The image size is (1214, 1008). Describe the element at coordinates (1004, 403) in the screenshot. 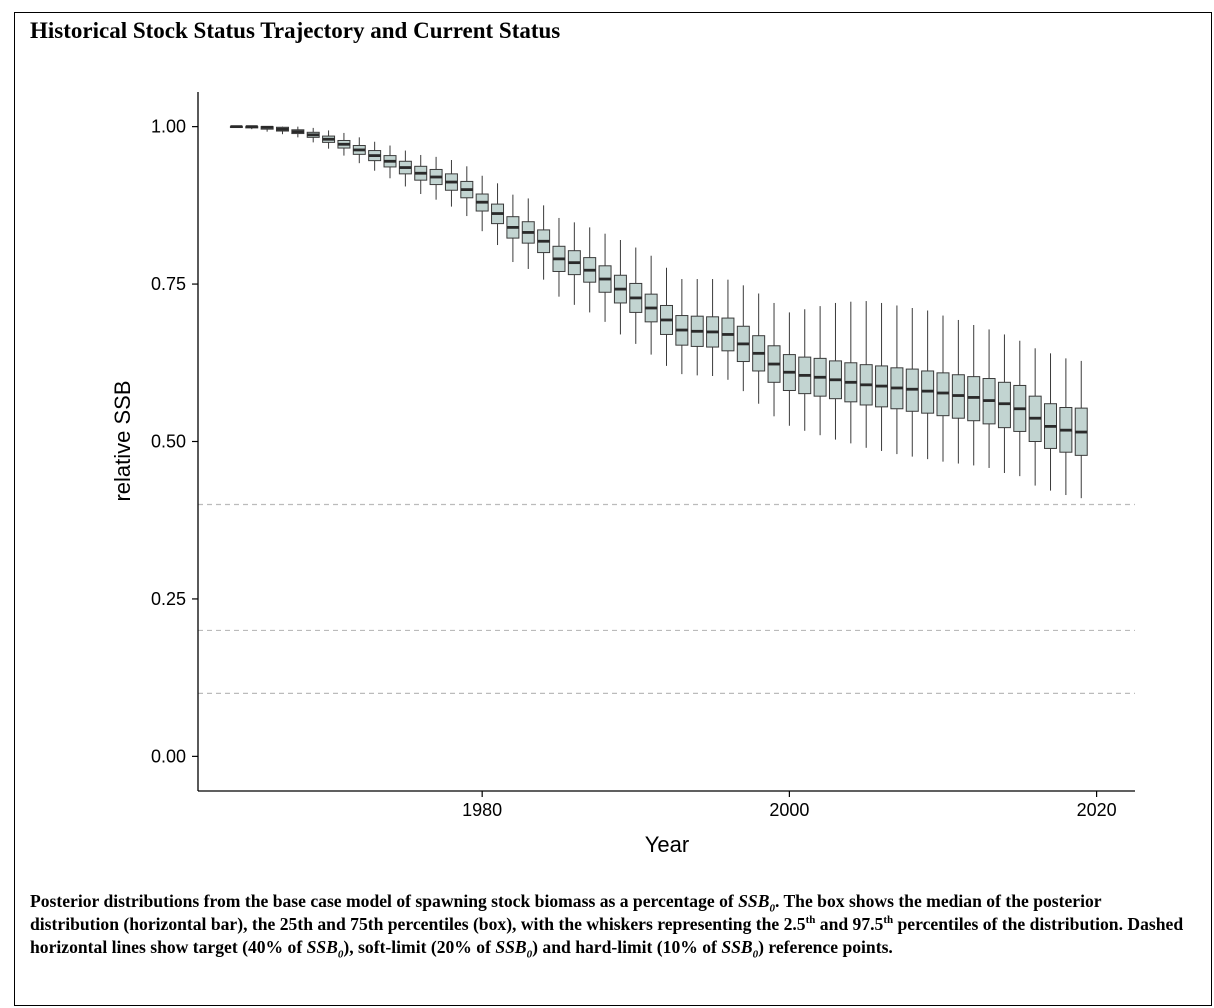

I see `box-2014` at that location.